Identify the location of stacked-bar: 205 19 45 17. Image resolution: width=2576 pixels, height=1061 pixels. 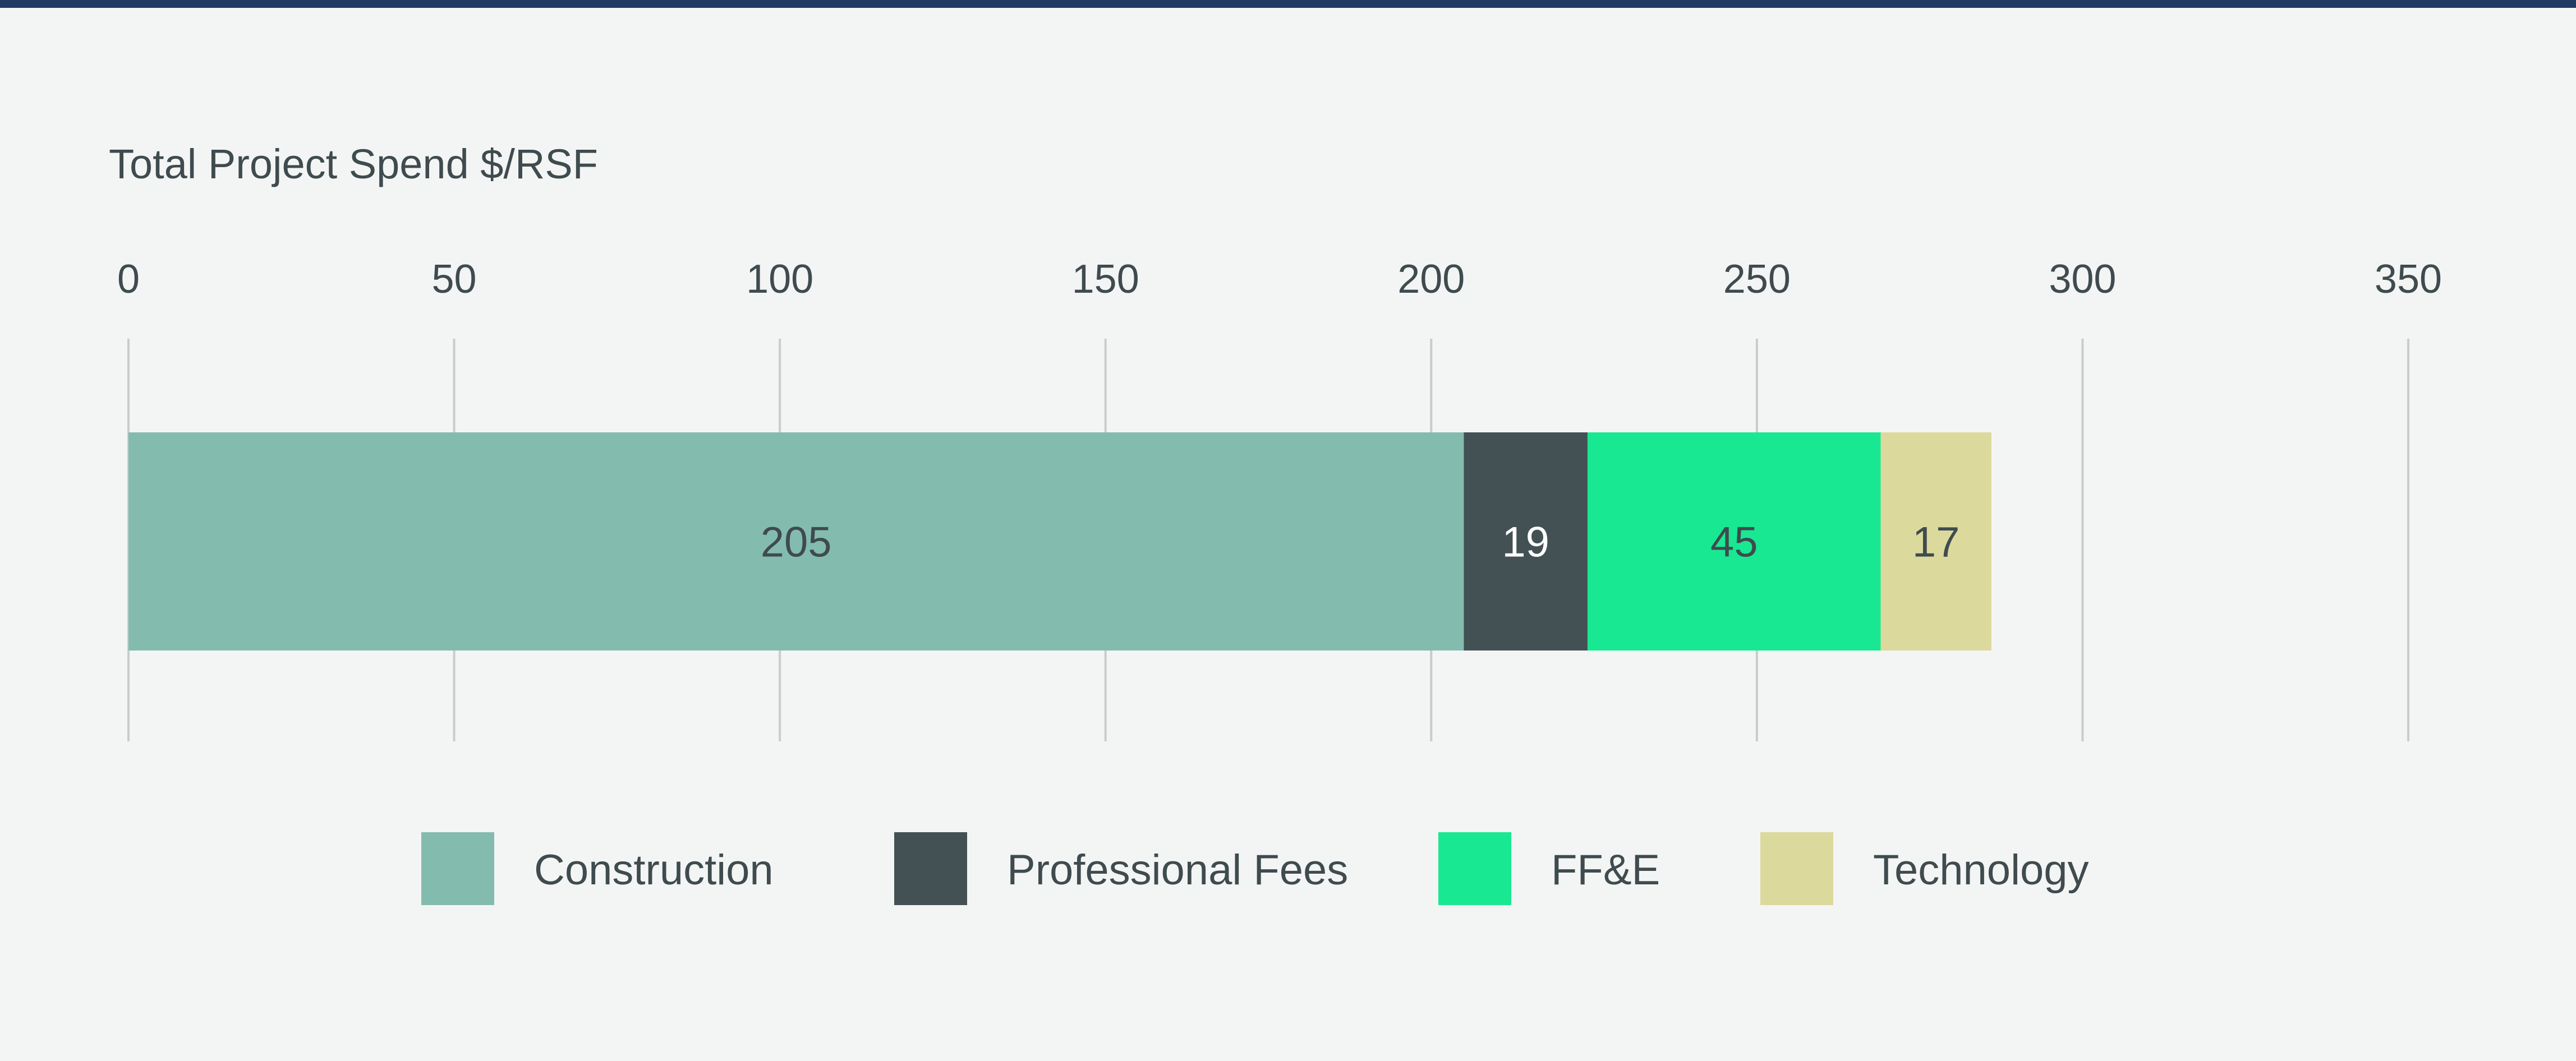
(1059, 541).